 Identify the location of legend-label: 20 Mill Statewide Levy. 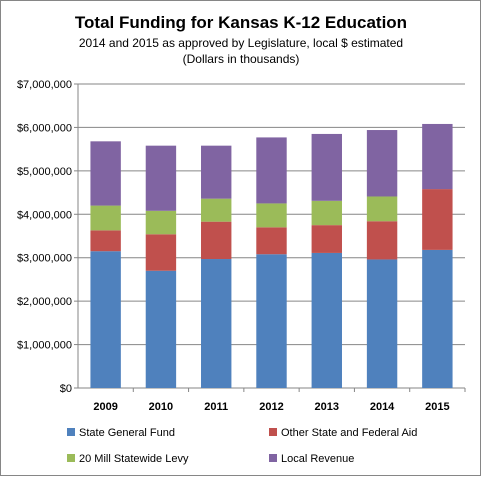
(134, 459).